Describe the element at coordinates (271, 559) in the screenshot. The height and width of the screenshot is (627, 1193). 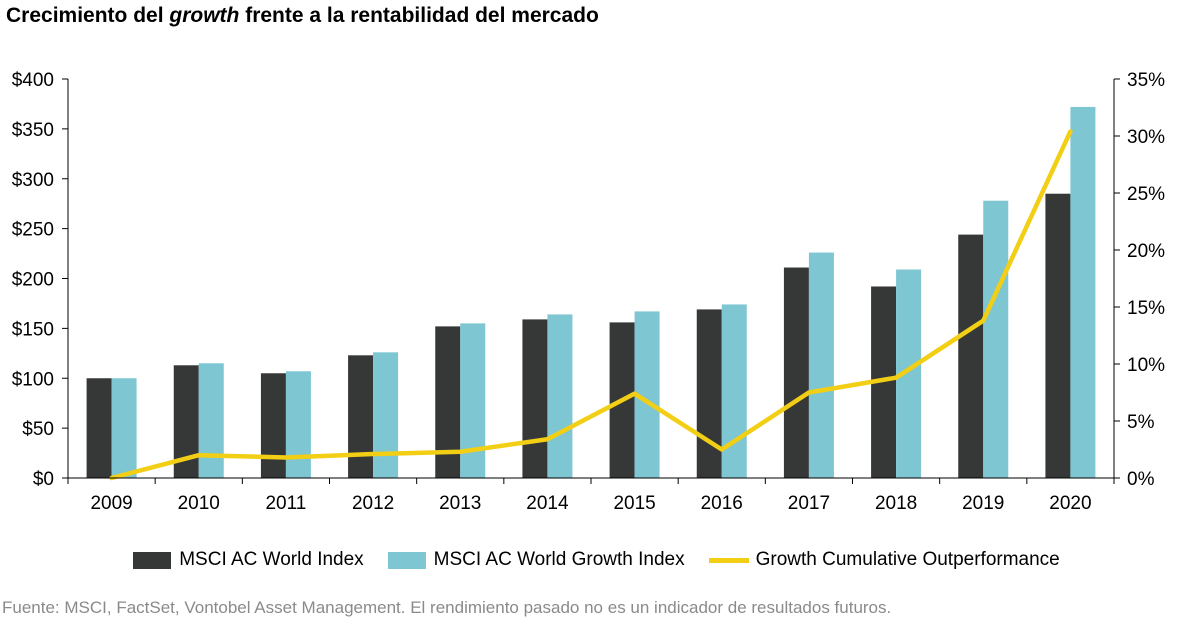
I see `legend-label-world-index: MSCI AC World Index` at that location.